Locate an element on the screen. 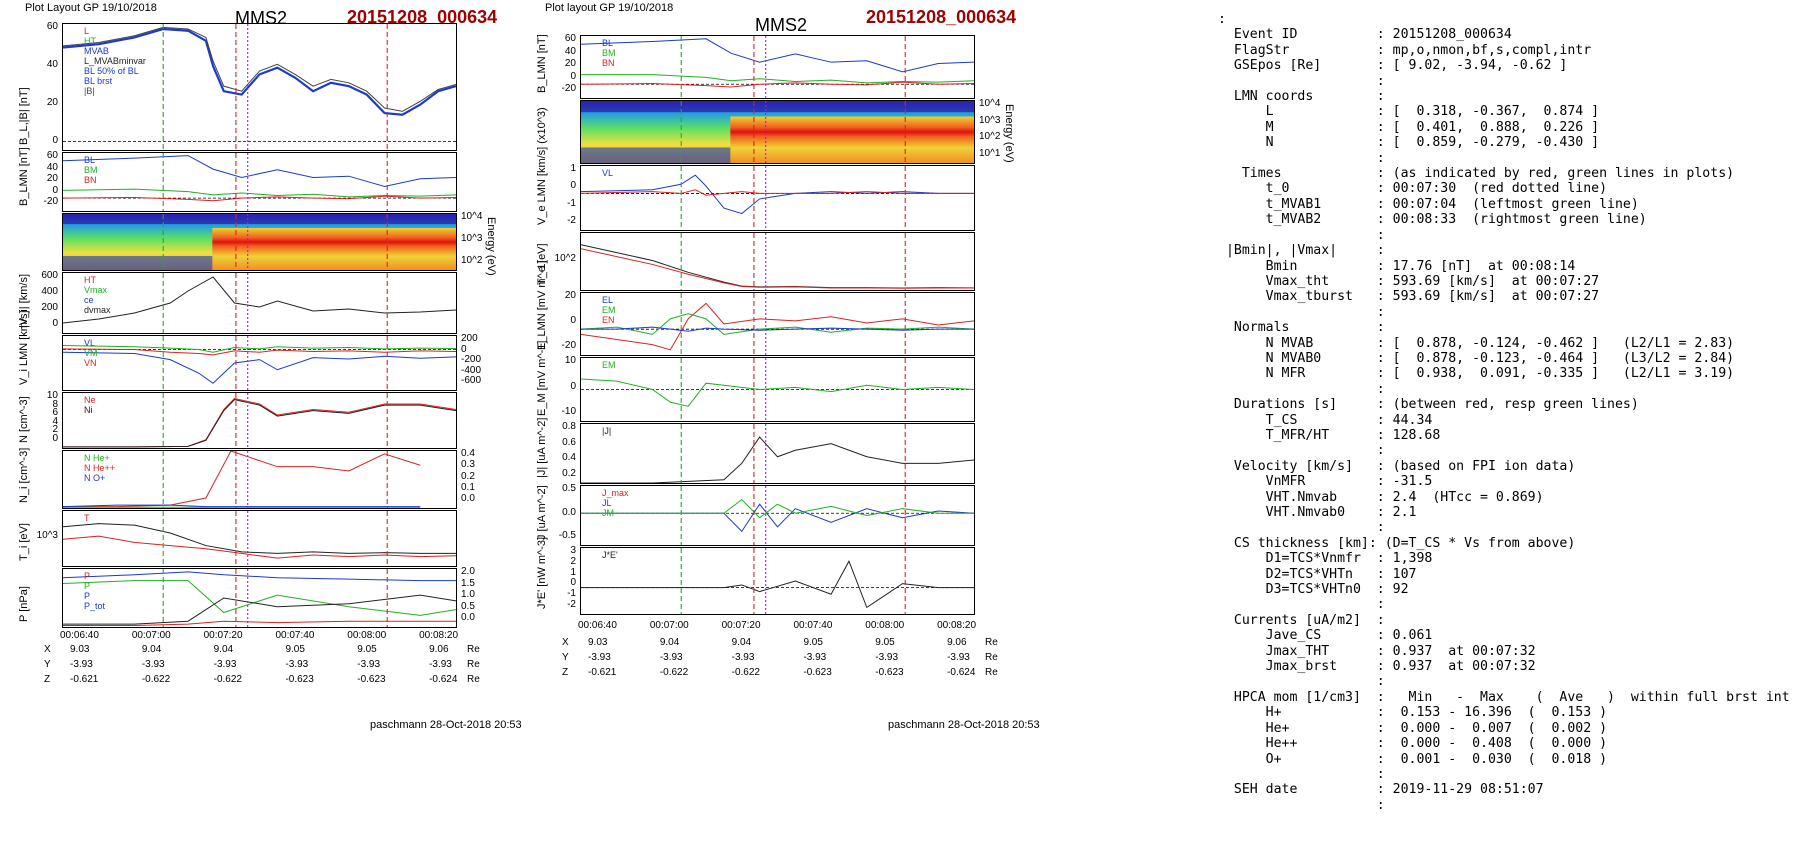 This screenshot has width=1804, height=841. panel-legend: EL EM EN is located at coordinates (609, 310).